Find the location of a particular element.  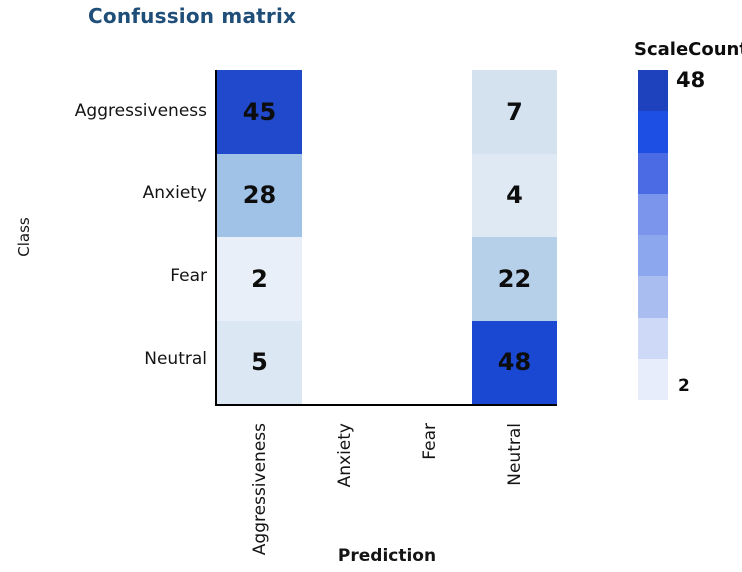

legend-min-label: 2 is located at coordinates (684, 386).